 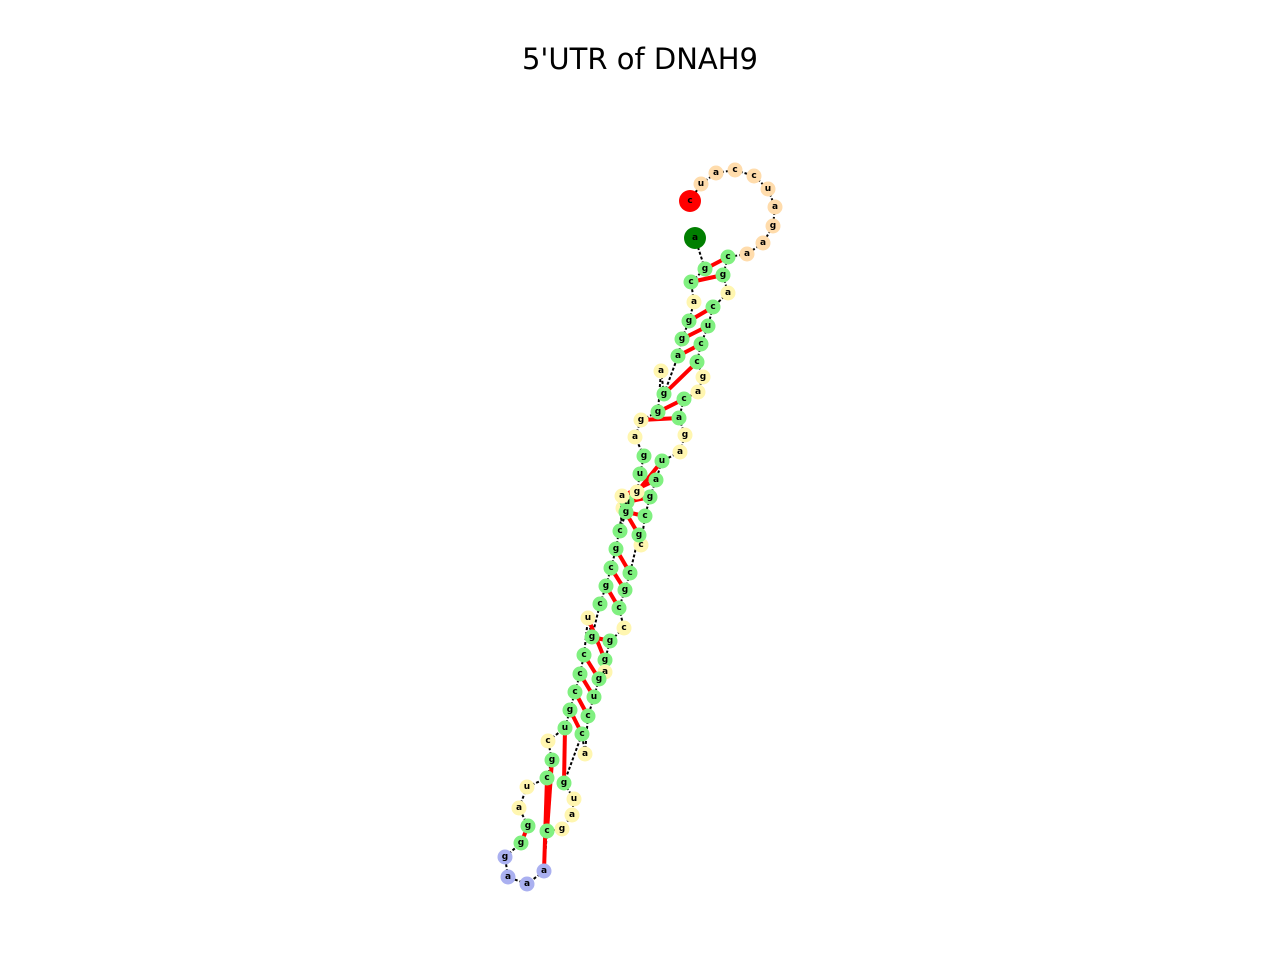 What do you see at coordinates (622, 496) in the screenshot?
I see `nucleotide-interior: a` at bounding box center [622, 496].